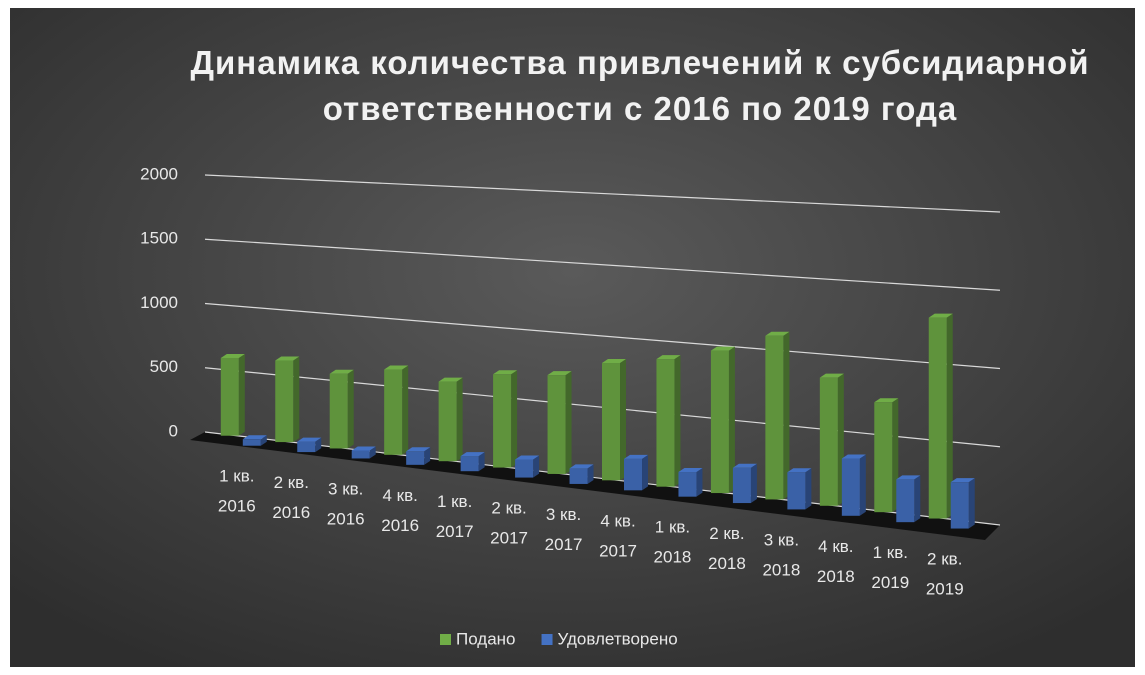 This screenshot has height=675, width=1145. What do you see at coordinates (346, 504) in the screenshot?
I see `x-tick-label: 3 кв. 2016` at bounding box center [346, 504].